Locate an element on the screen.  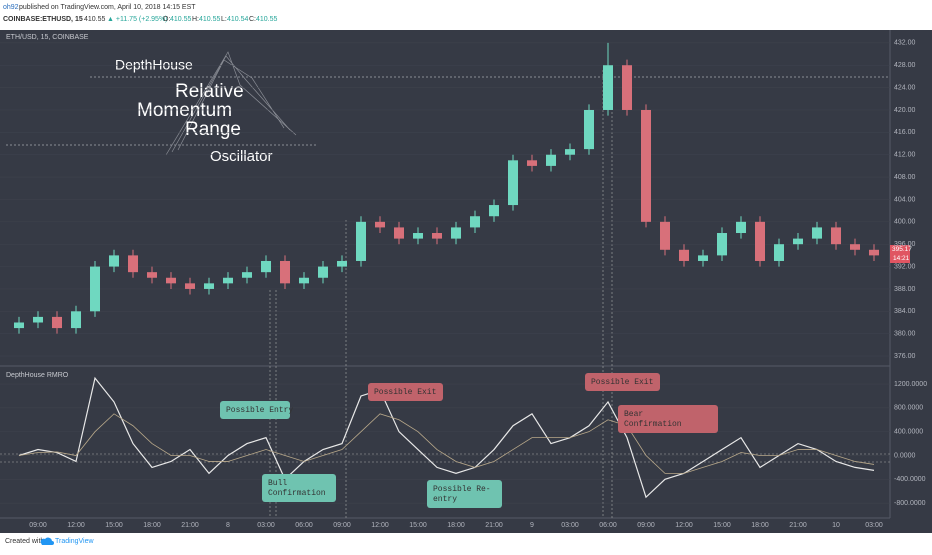
annotation-line: Possible Re- is located at coordinates (462, 489).